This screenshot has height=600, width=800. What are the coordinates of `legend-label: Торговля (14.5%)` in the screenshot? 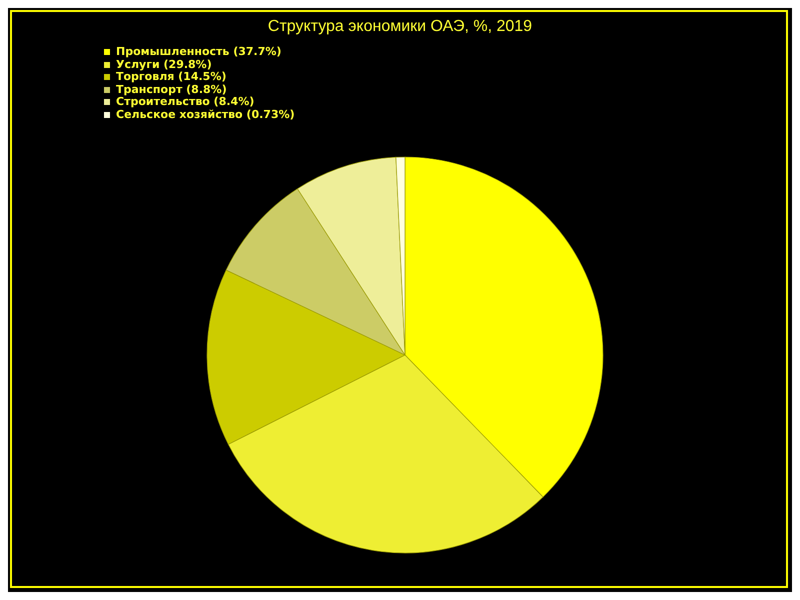 It's located at (171, 77).